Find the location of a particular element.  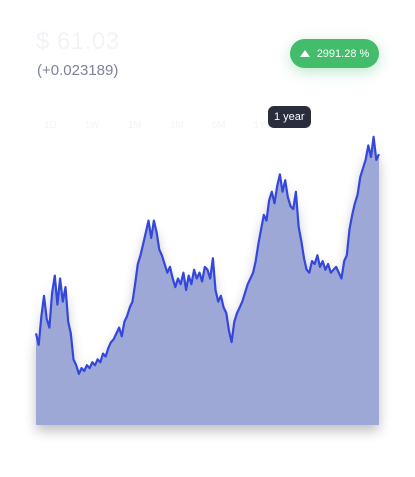

tab-6m: 6M is located at coordinates (218, 125).